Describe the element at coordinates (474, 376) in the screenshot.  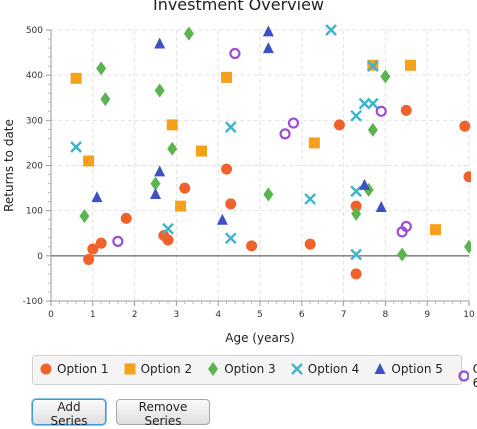
I see `legend-label: Option 6` at that location.